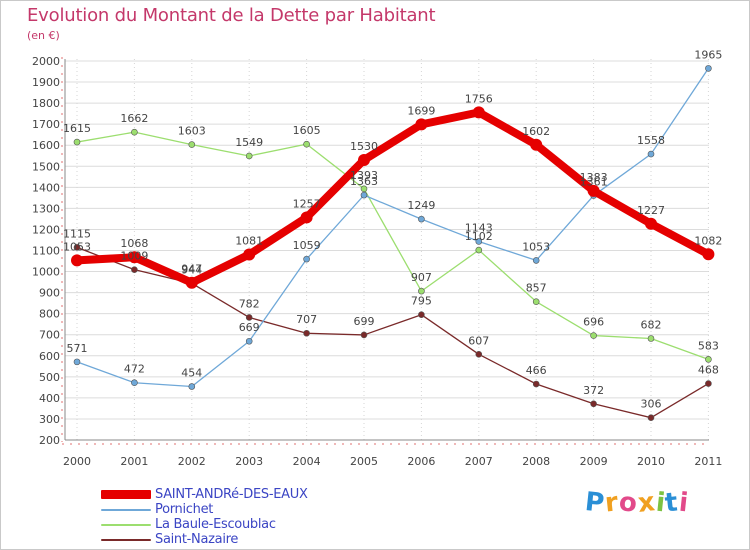 Image resolution: width=750 pixels, height=550 pixels. I want to click on y-tick-label: 400, so click(49, 398).